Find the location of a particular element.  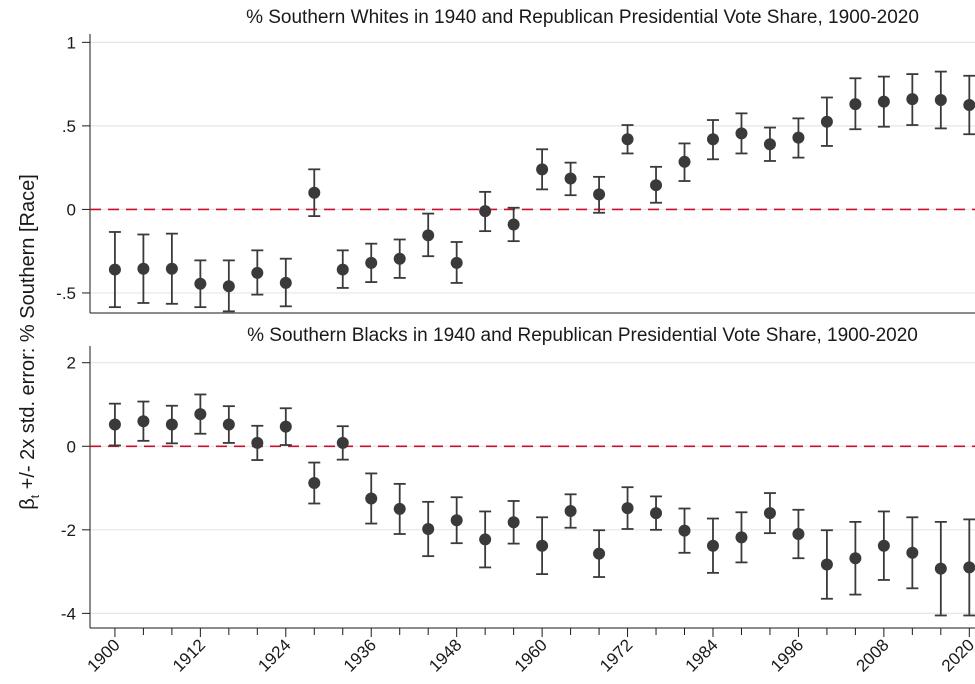

y-tick-label: -2 is located at coordinates (68, 530).